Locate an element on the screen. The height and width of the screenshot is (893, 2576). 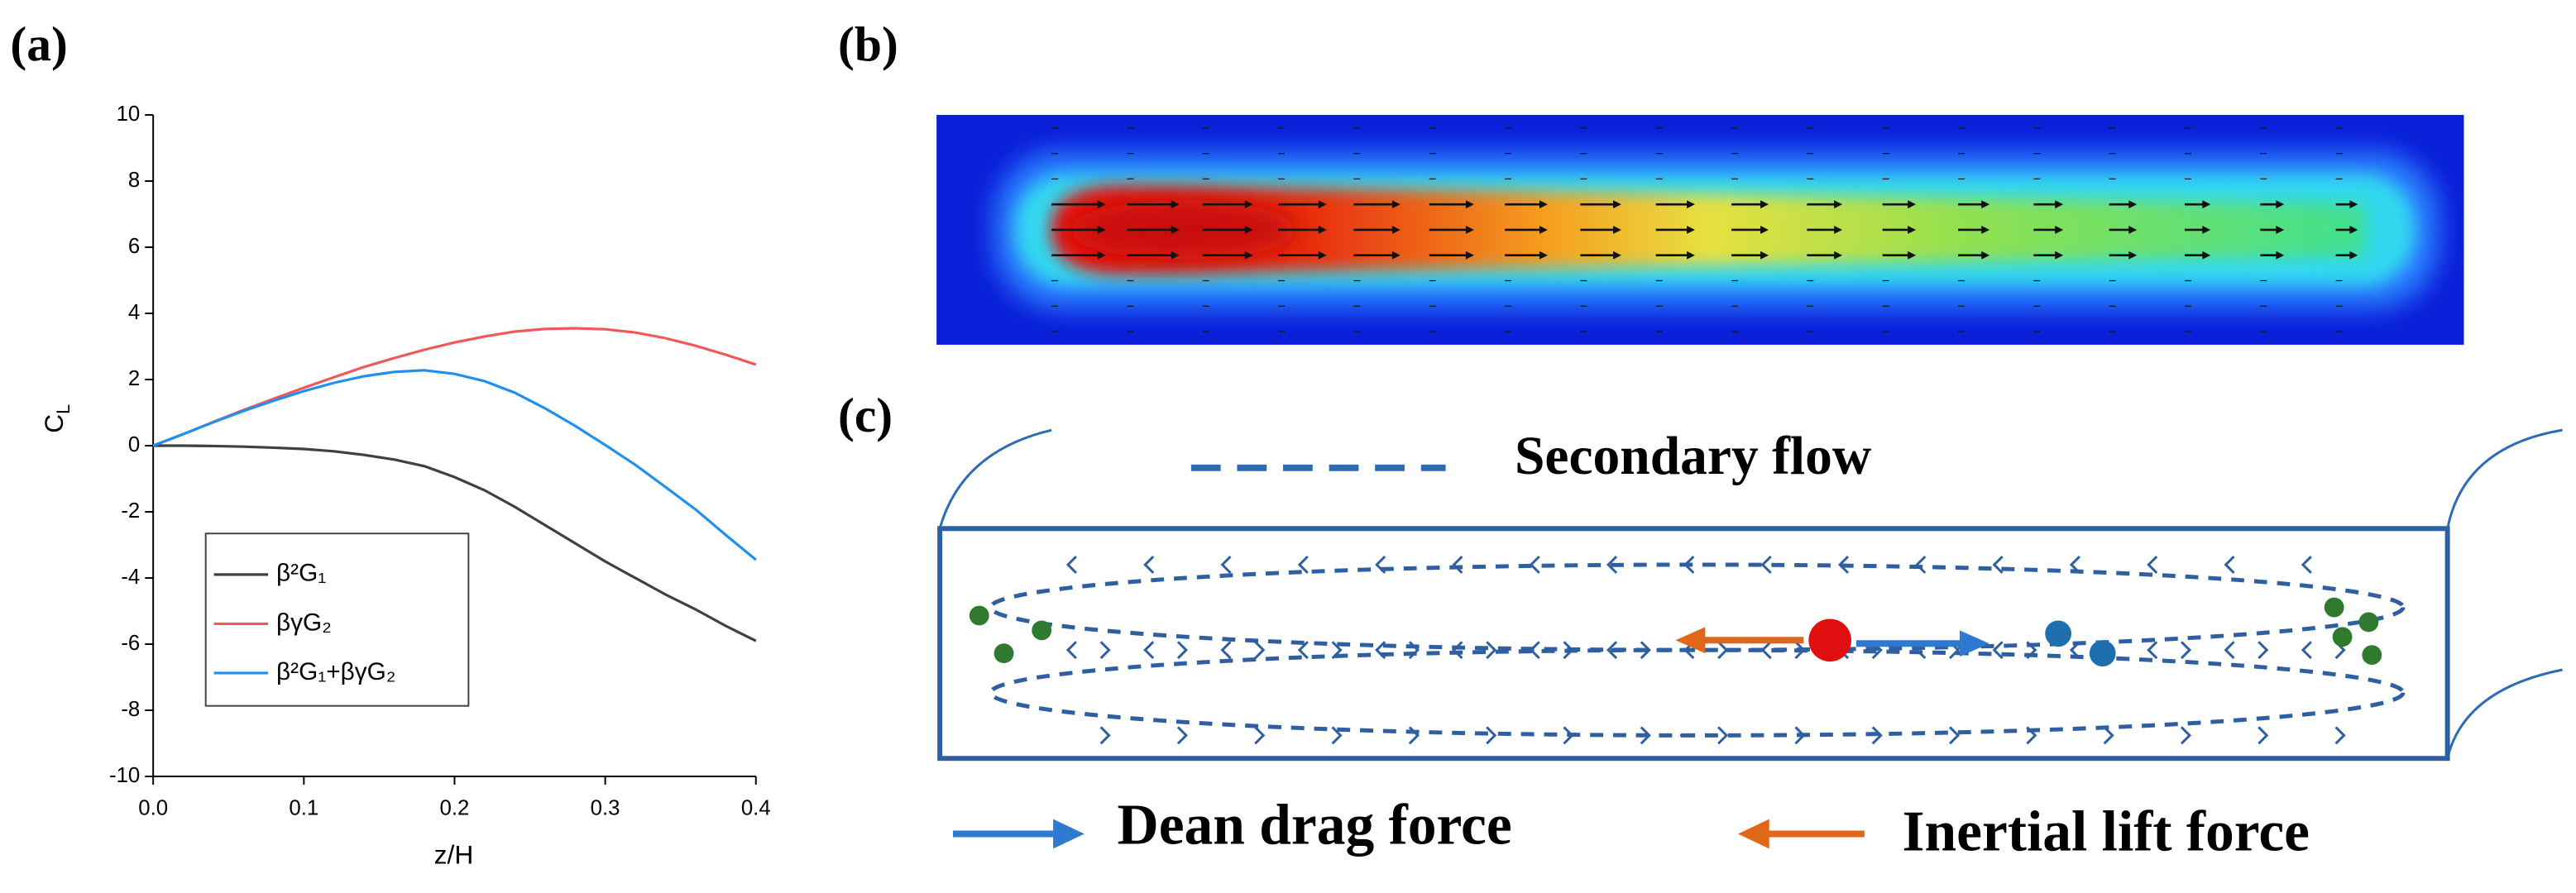
legend-label: β²G₁ is located at coordinates (301, 573).